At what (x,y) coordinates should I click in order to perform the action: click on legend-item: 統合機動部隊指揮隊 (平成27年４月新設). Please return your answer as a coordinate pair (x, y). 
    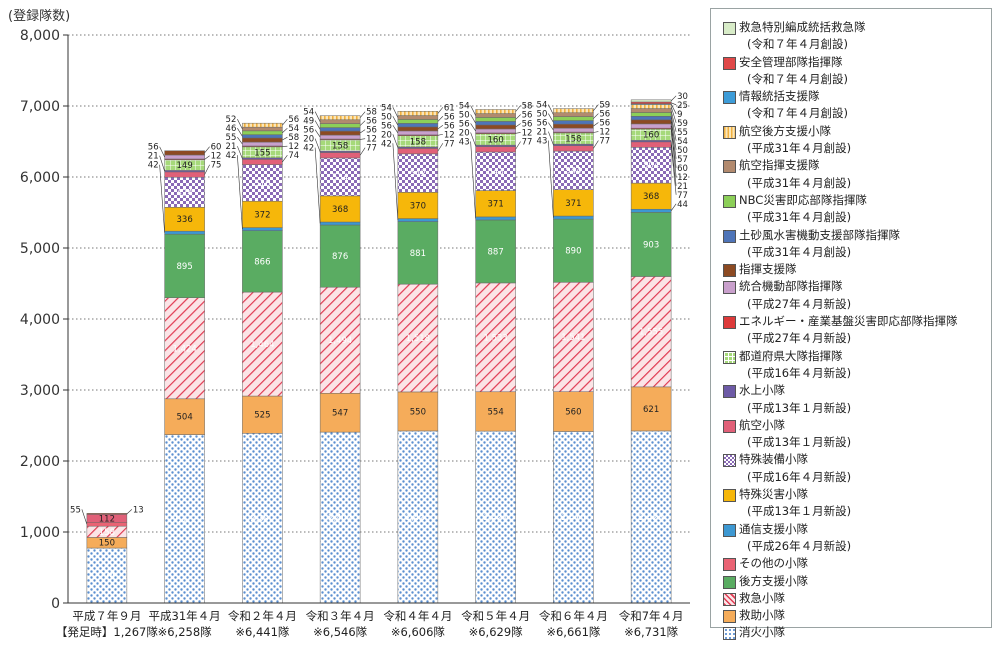
    Looking at the image, I should click on (854, 295).